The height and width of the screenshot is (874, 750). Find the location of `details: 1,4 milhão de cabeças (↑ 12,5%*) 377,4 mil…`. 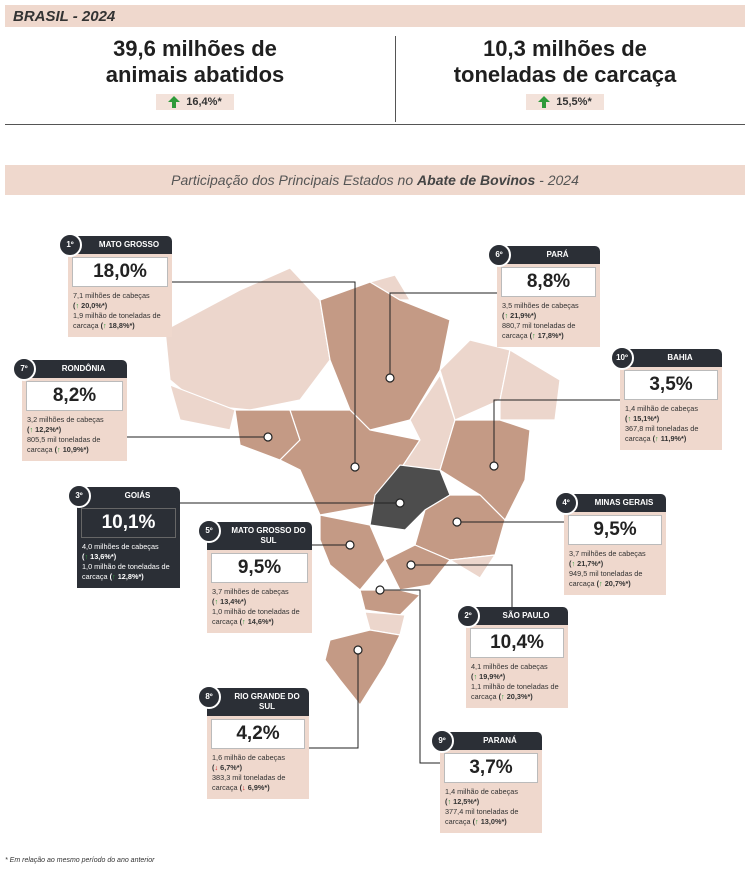

details: 1,4 milhão de cabeças (↑ 12,5%*) 377,4 mil… is located at coordinates (491, 807).